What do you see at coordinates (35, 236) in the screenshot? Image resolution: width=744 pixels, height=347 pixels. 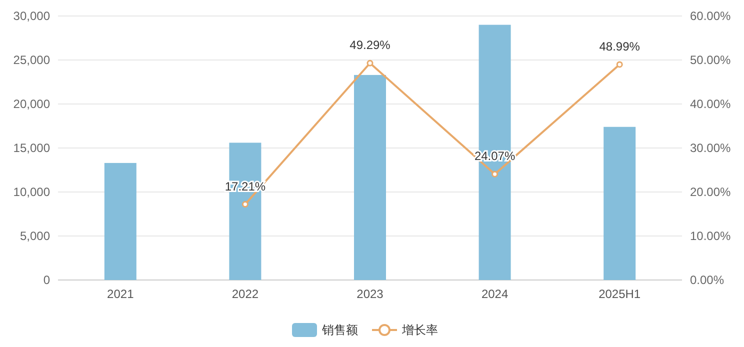 I see `y-tick-label: 5,000` at bounding box center [35, 236].